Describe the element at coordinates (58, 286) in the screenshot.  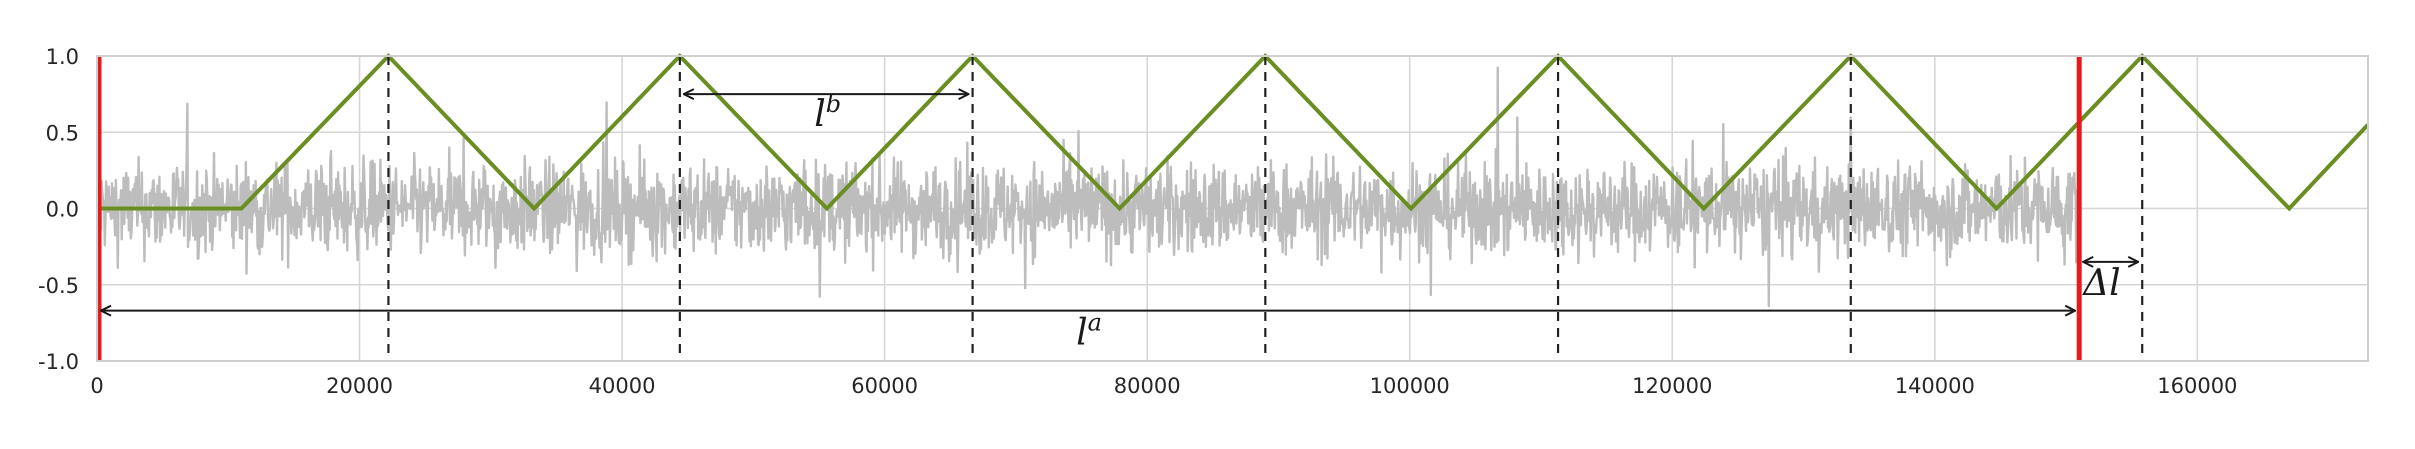
I see `y-tick-label: -0.5` at that location.